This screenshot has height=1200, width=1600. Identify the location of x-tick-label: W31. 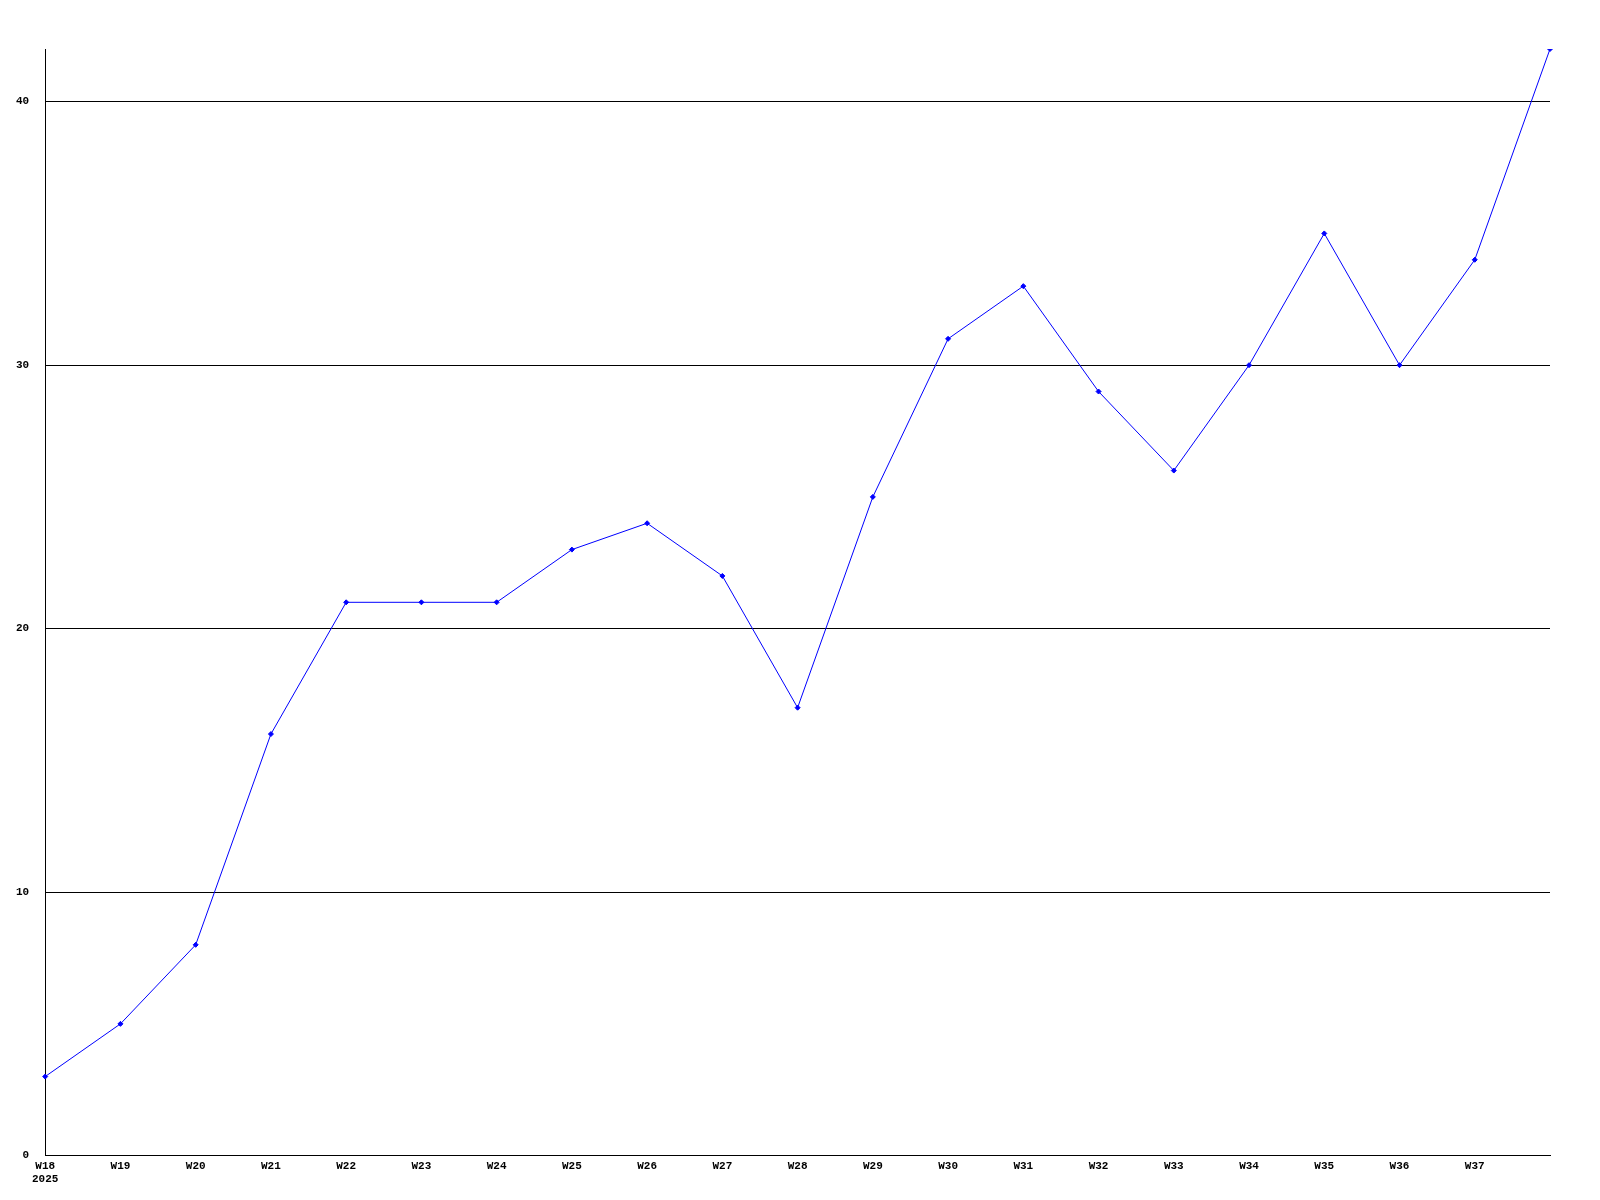
(1023, 1165).